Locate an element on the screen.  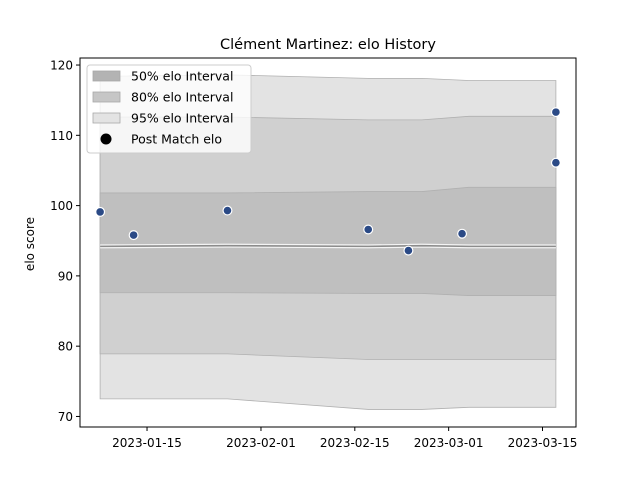
y-axis: 70 80 90 100 110 120 is located at coordinates (65, 241).